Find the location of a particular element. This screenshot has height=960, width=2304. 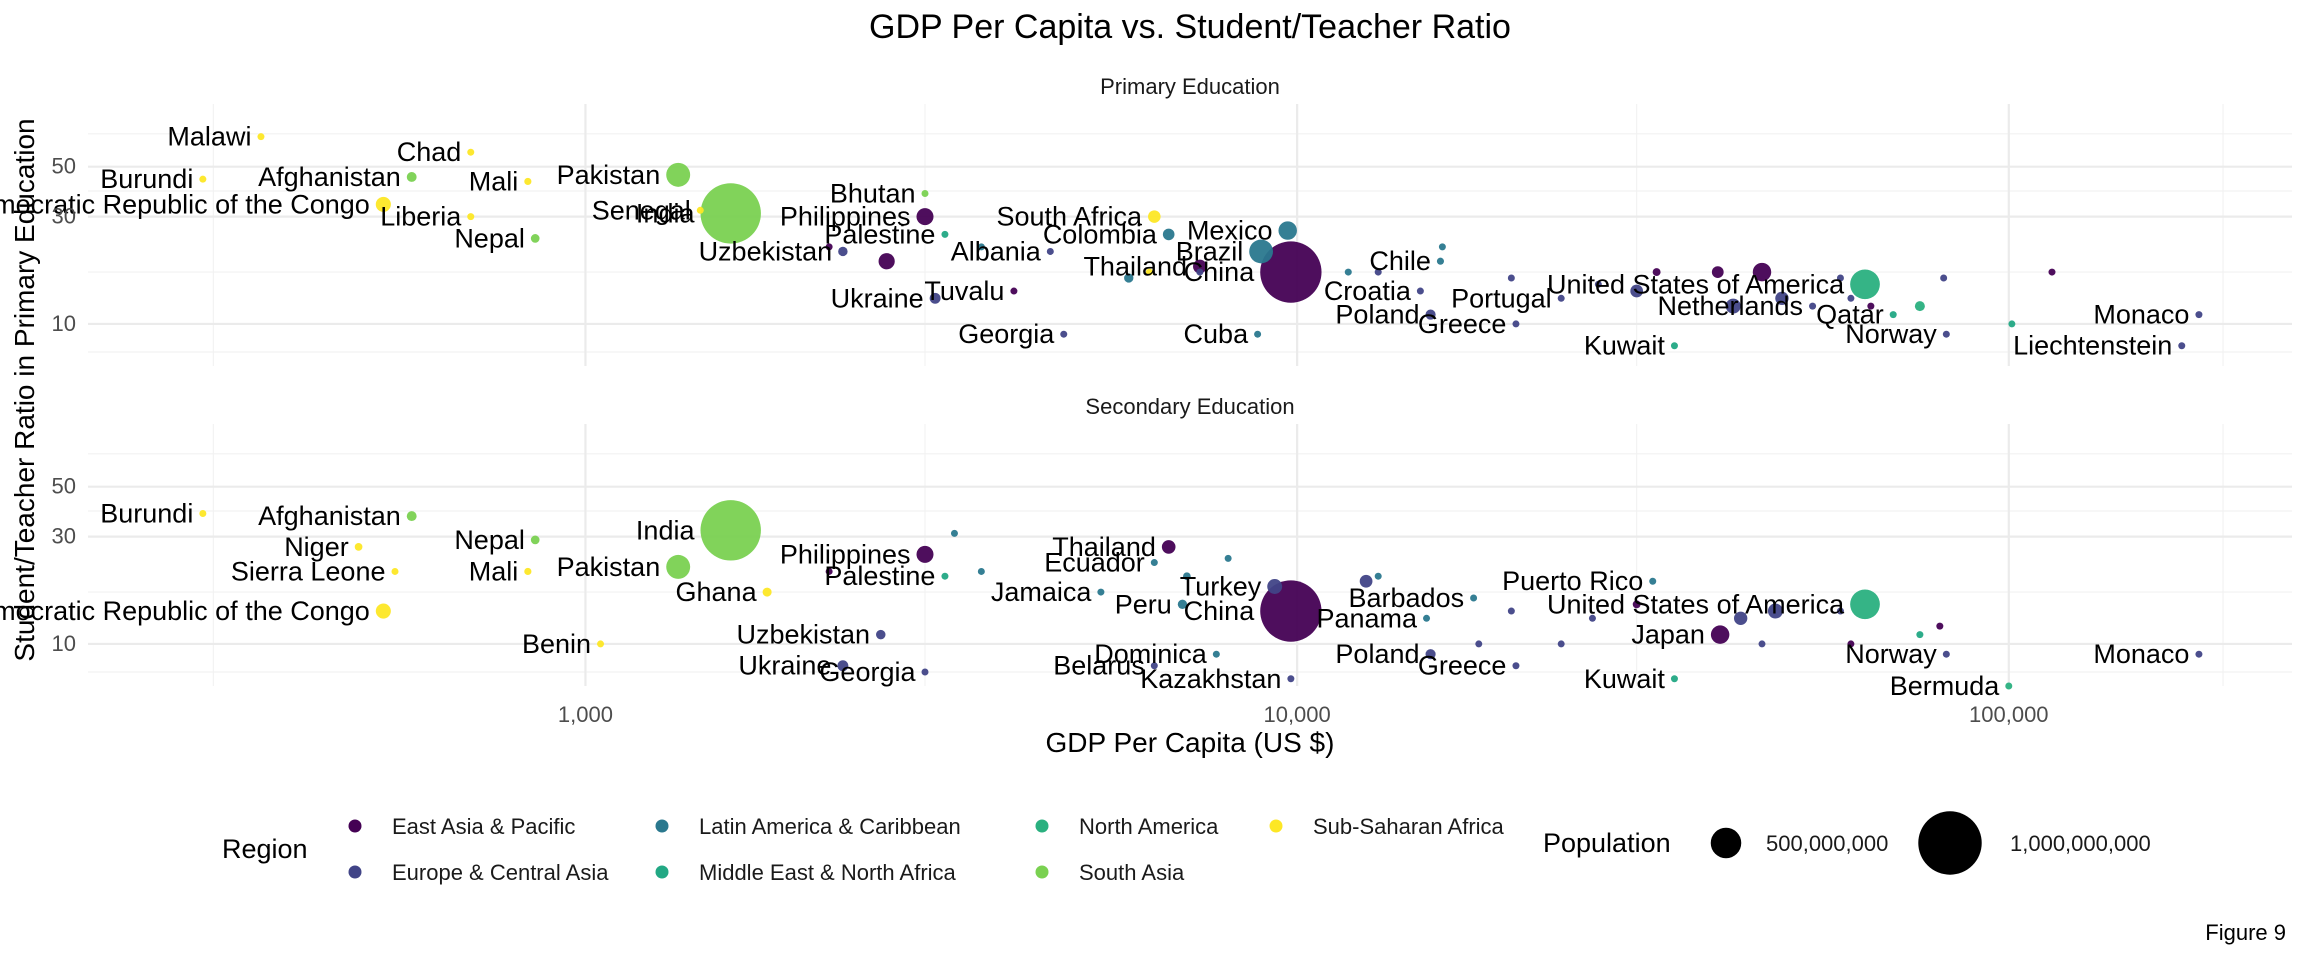

point-label: Cuba is located at coordinates (1217, 334).